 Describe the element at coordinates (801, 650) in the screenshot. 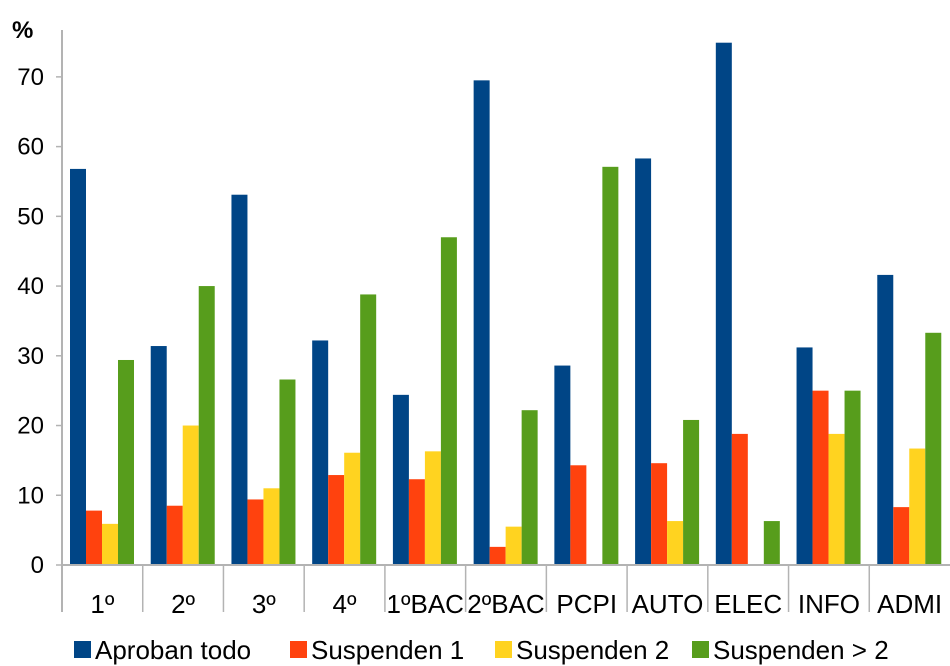

I see `legend-label: Suspenden > 2` at that location.